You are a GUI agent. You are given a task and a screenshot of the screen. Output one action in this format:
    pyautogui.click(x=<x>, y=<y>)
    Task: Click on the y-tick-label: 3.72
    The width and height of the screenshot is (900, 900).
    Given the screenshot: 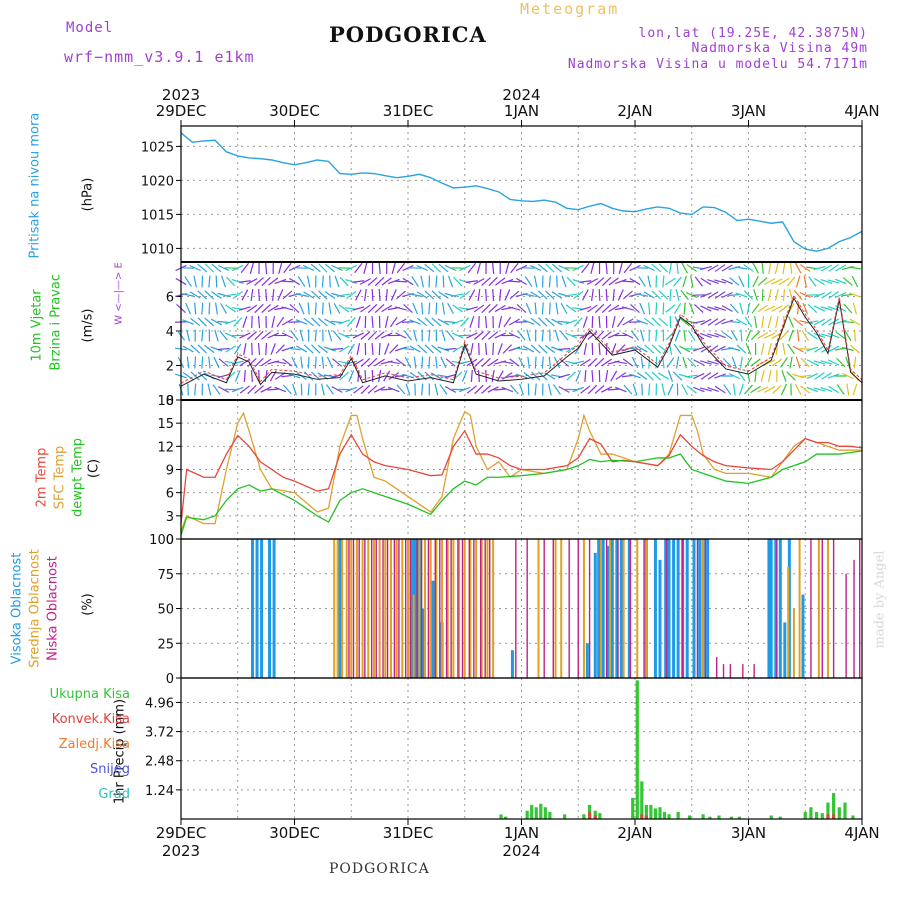 What is the action you would take?
    pyautogui.click(x=159, y=733)
    